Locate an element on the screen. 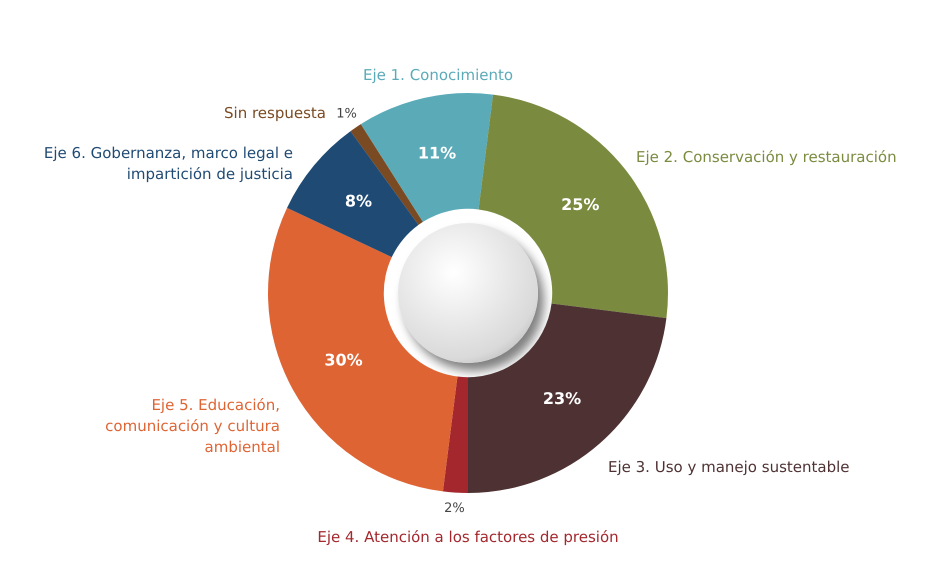 The width and height of the screenshot is (936, 580). data-label: 23% is located at coordinates (562, 398).